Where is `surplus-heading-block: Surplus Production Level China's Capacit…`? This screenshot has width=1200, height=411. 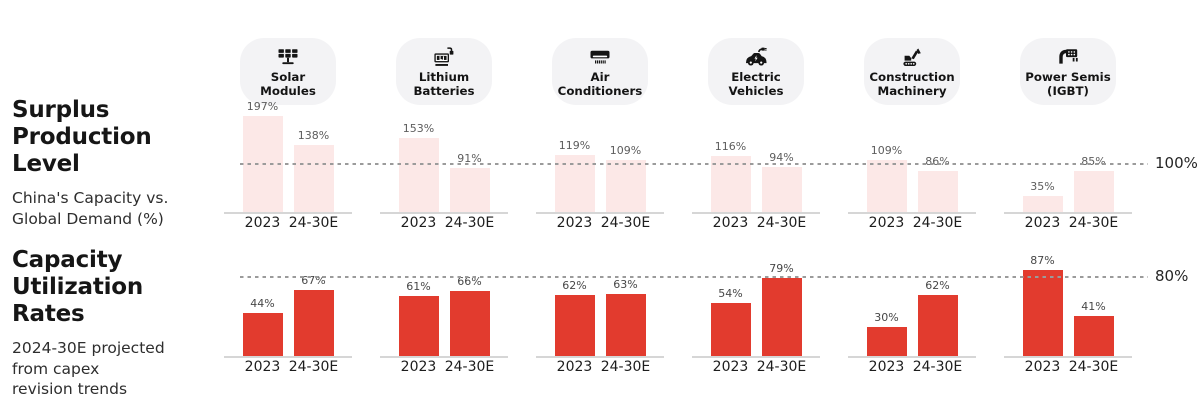
surplus-heading-block: Surplus Production Level China's Capacit… is located at coordinates (114, 163).